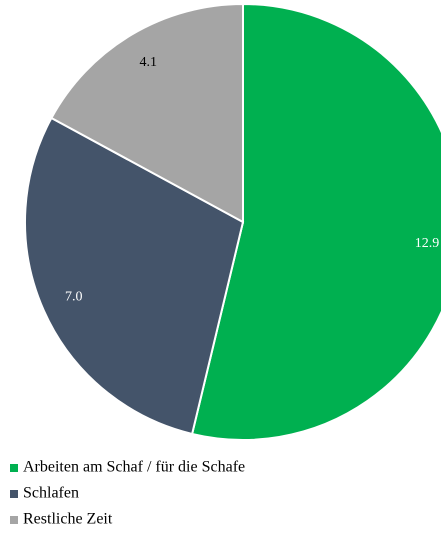  What do you see at coordinates (74, 297) in the screenshot?
I see `data-label: 7.0` at bounding box center [74, 297].